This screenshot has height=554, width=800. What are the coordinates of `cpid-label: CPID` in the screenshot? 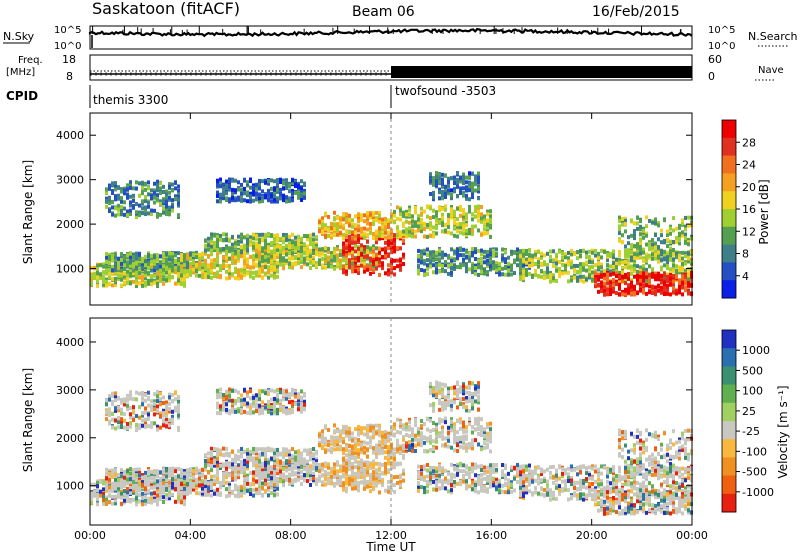 It's located at (22, 96).